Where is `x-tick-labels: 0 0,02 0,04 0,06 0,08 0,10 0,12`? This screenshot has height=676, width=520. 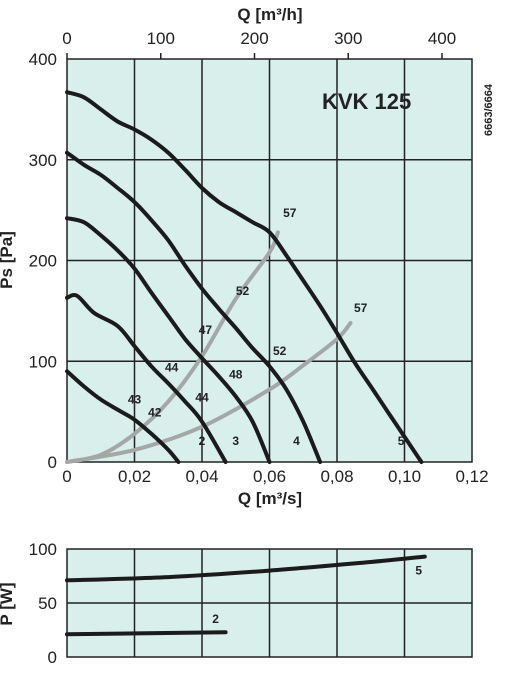
x-tick-labels: 0 0,02 0,04 0,06 0,08 0,10 0,12 is located at coordinates (275, 476).